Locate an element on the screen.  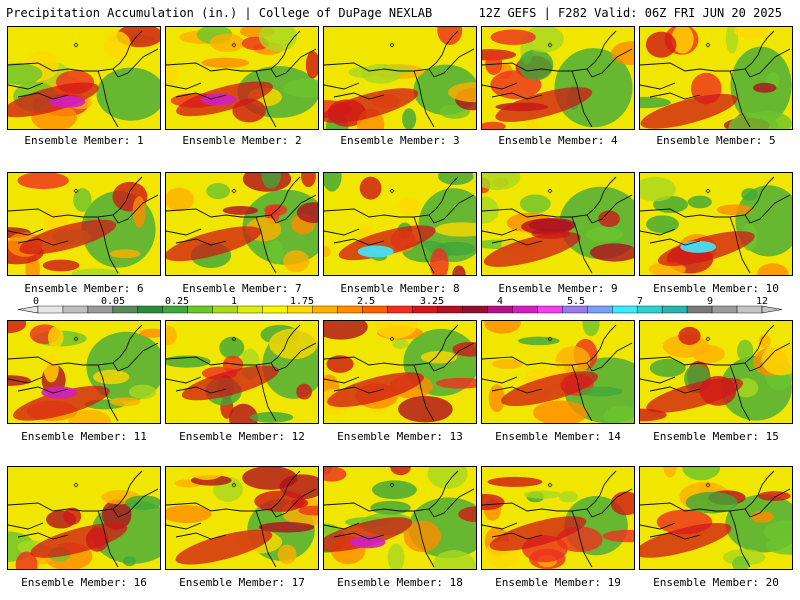
ensemble-member-label: Ensemble Member: 17 is located at coordinates (242, 582).